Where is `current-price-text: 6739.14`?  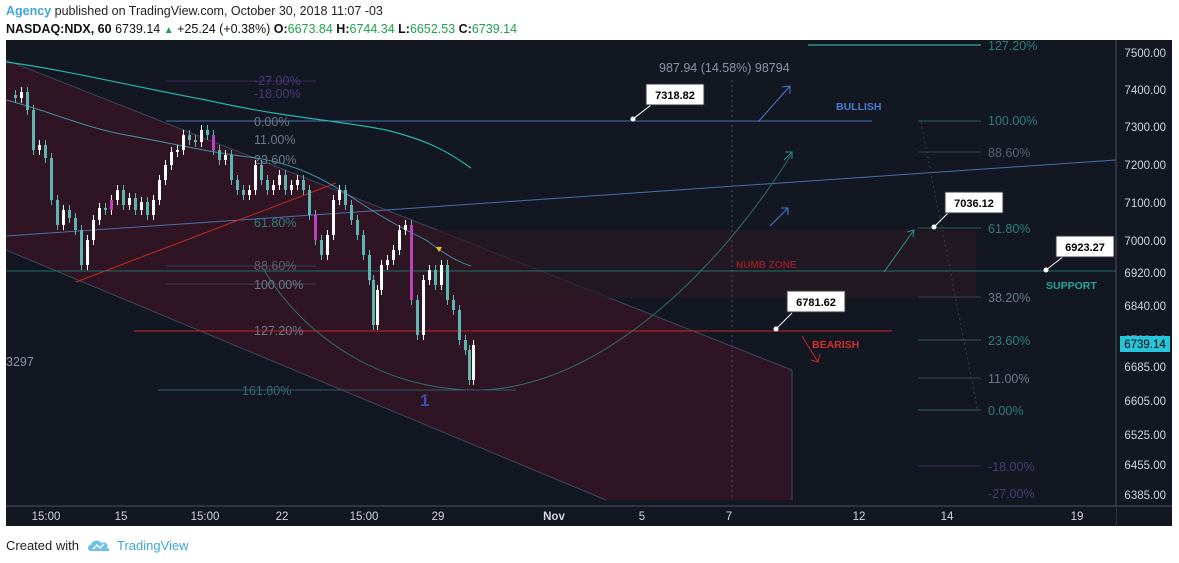 current-price-text: 6739.14 is located at coordinates (1145, 345).